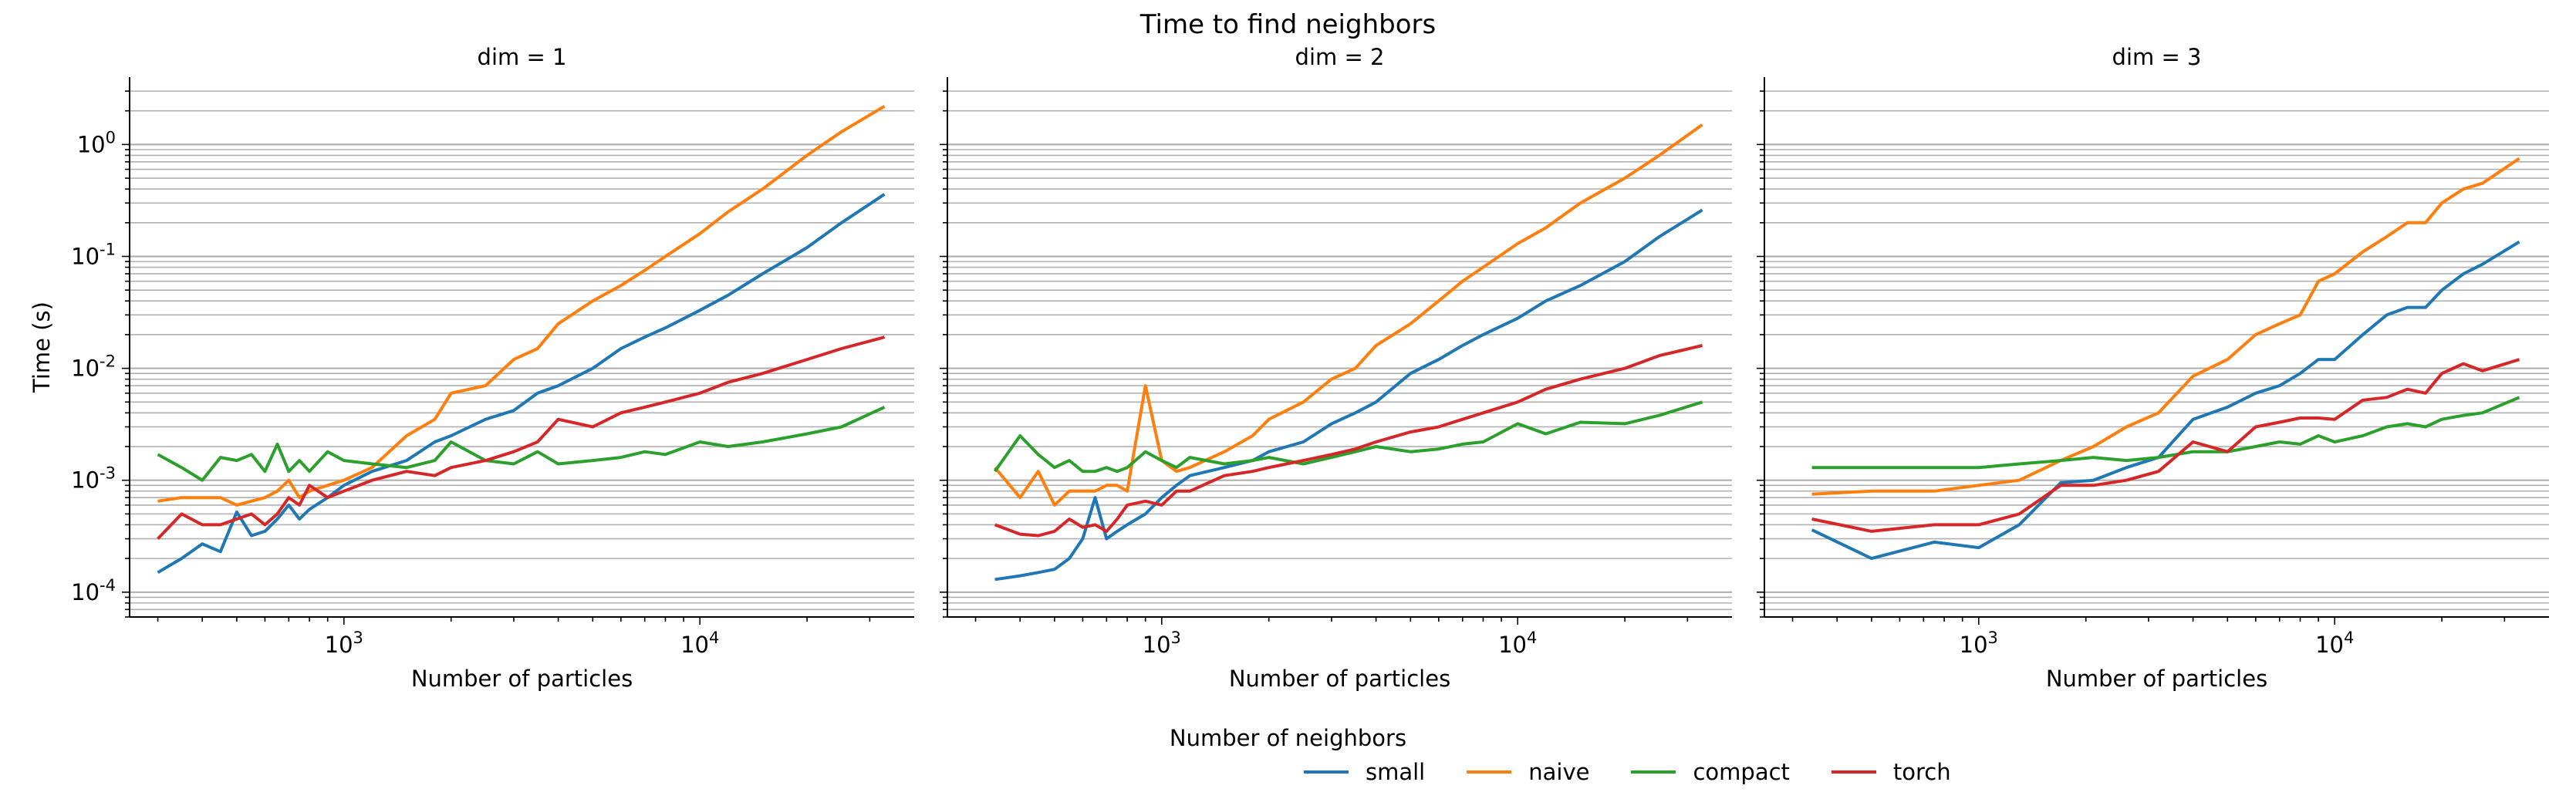 Image resolution: width=2576 pixels, height=799 pixels. Describe the element at coordinates (1326, 772) in the screenshot. I see `legend-swatch-small` at that location.